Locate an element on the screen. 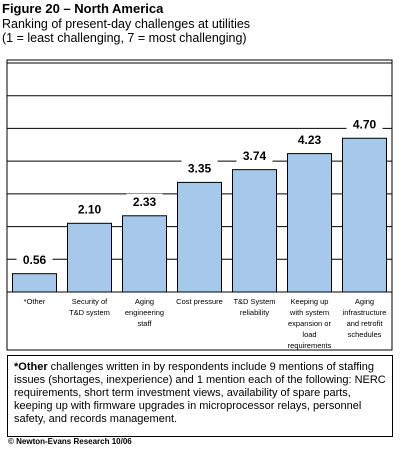 The width and height of the screenshot is (400, 449). x-tick-label: *Other is located at coordinates (35, 301).